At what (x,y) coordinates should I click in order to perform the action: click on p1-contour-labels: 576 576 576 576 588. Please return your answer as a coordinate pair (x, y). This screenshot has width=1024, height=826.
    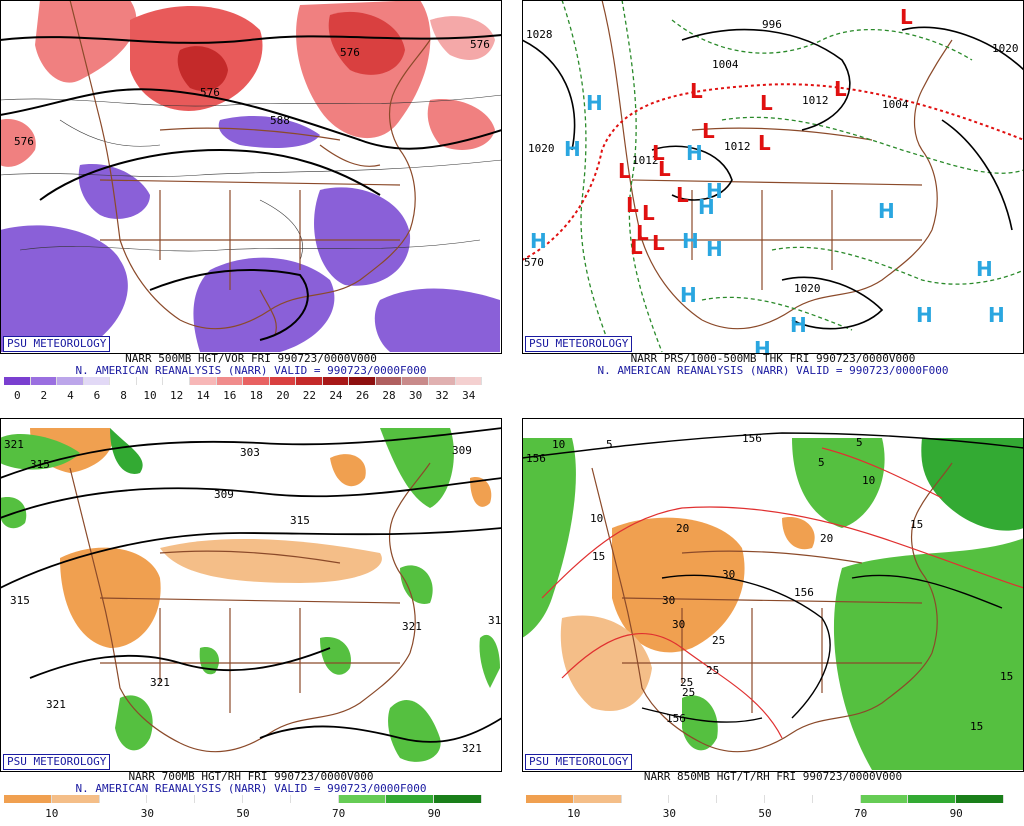
    Looking at the image, I should click on (252, 93).